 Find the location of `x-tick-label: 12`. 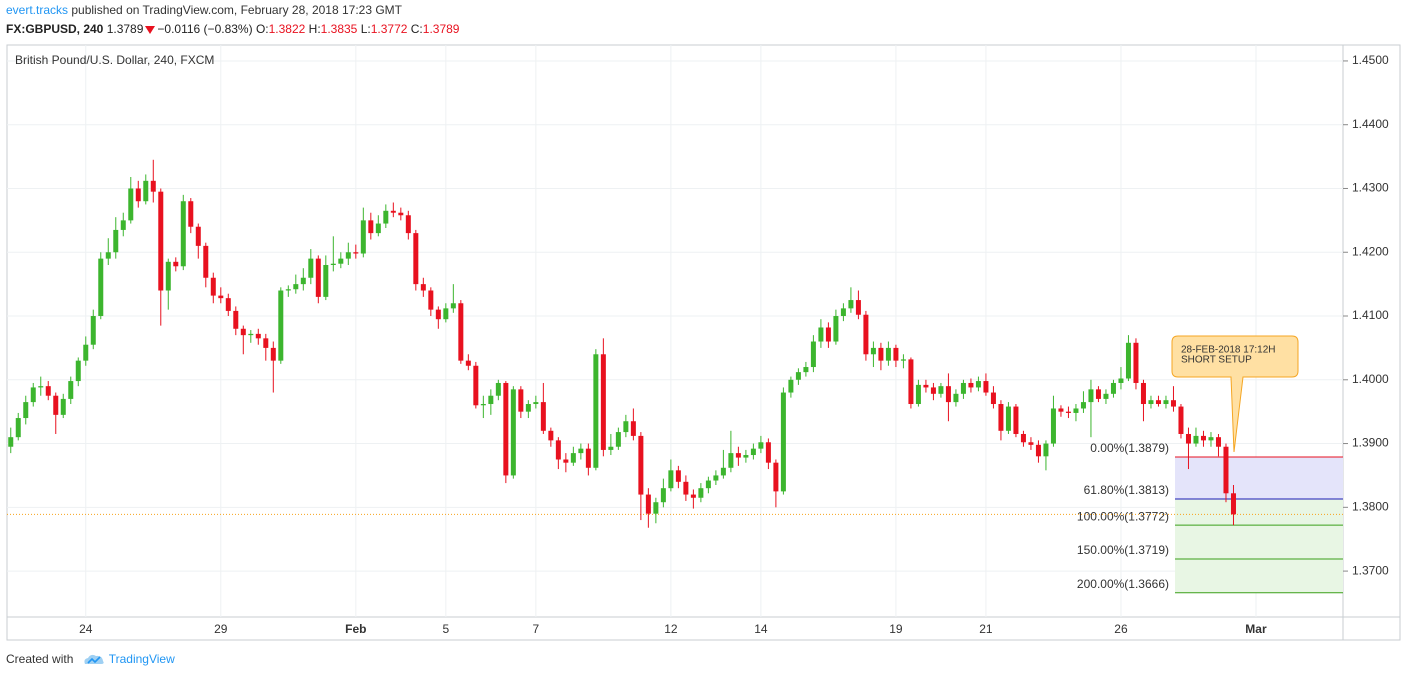

x-tick-label: 12 is located at coordinates (671, 629).